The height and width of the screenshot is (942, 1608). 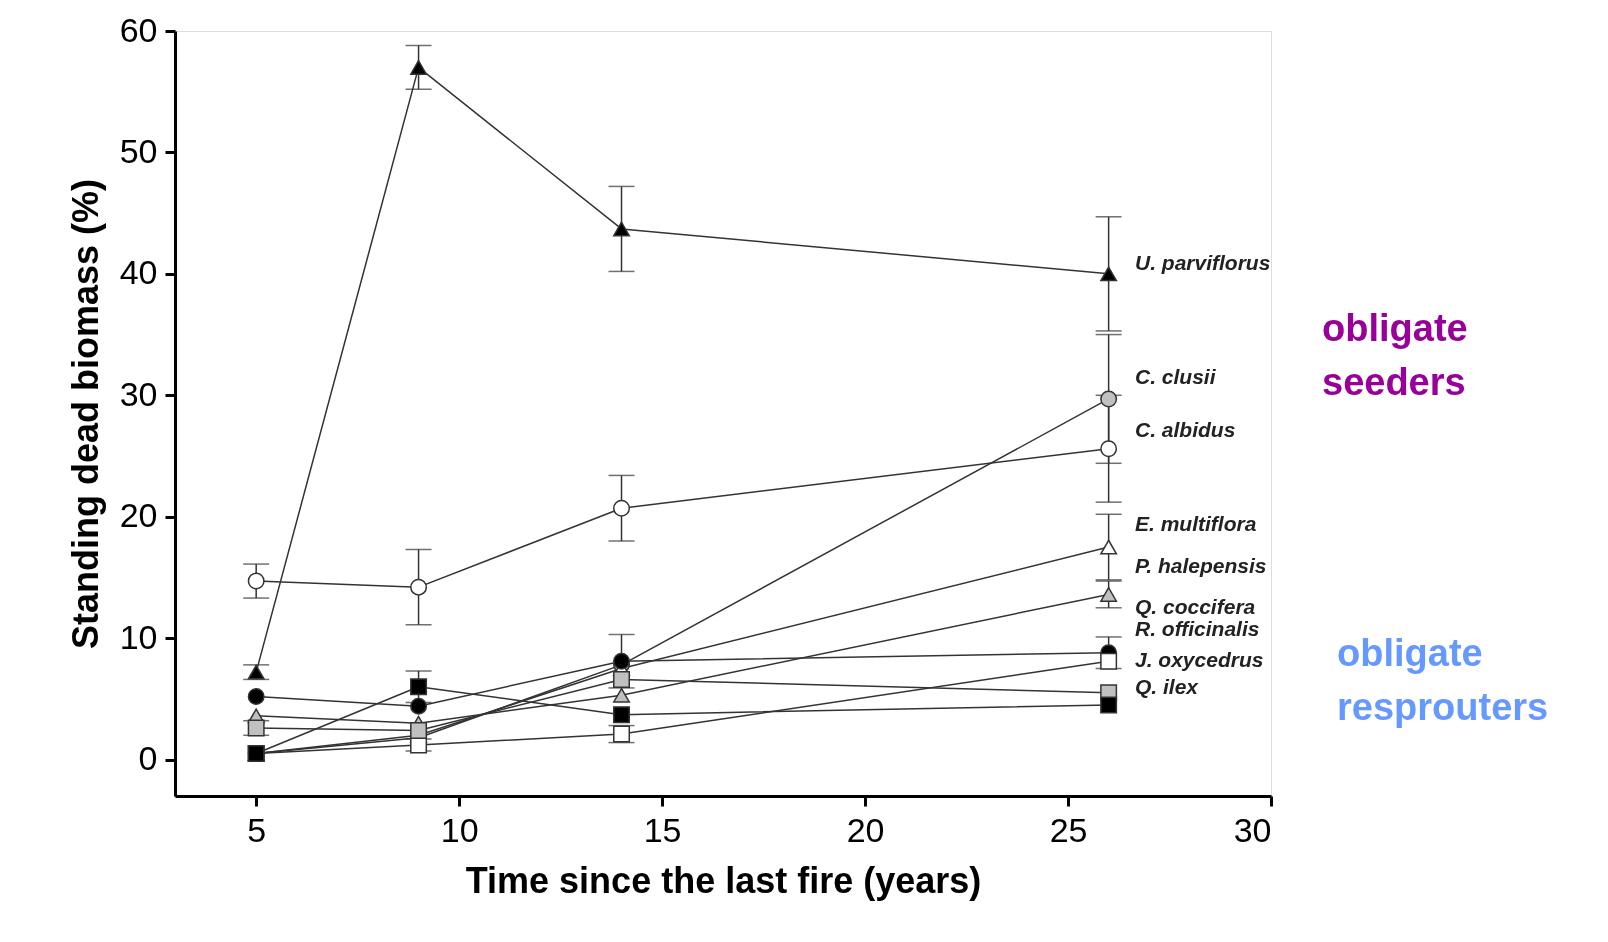 What do you see at coordinates (1203, 262) in the screenshot?
I see `annotation: U. parviflorus` at bounding box center [1203, 262].